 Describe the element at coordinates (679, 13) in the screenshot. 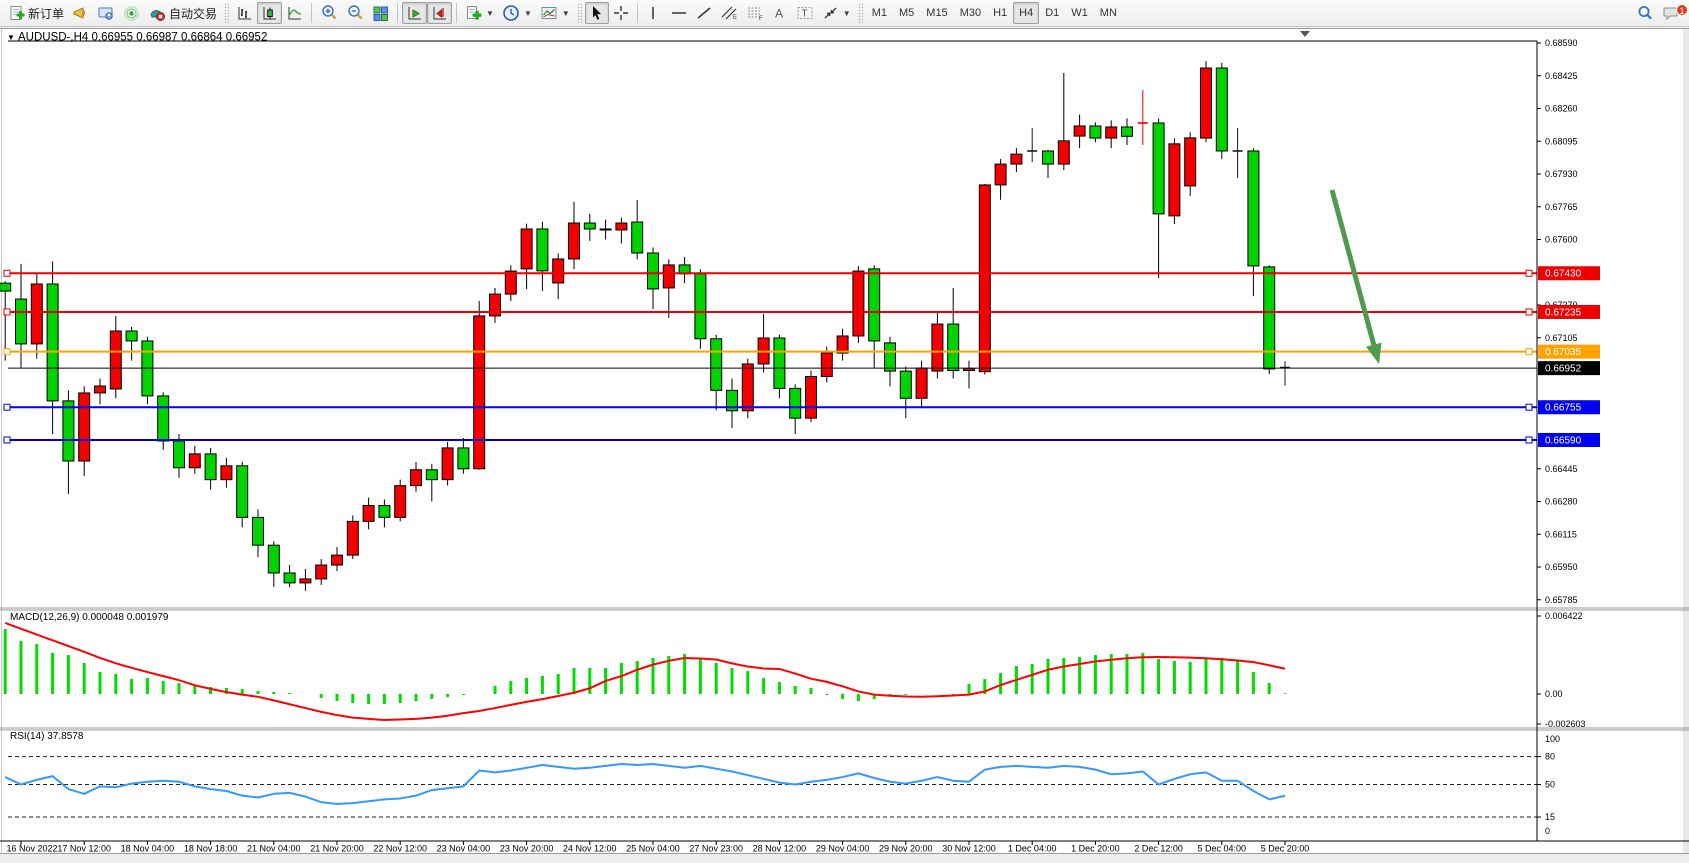

I see `horizontal-line-tool-button` at that location.